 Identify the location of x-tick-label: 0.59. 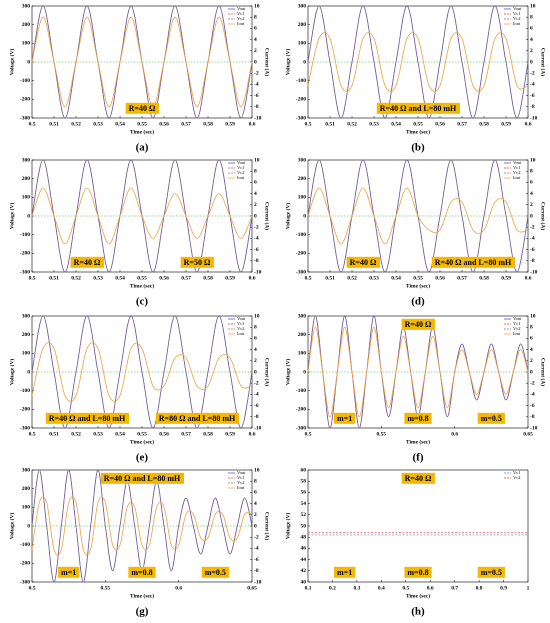
(230, 278).